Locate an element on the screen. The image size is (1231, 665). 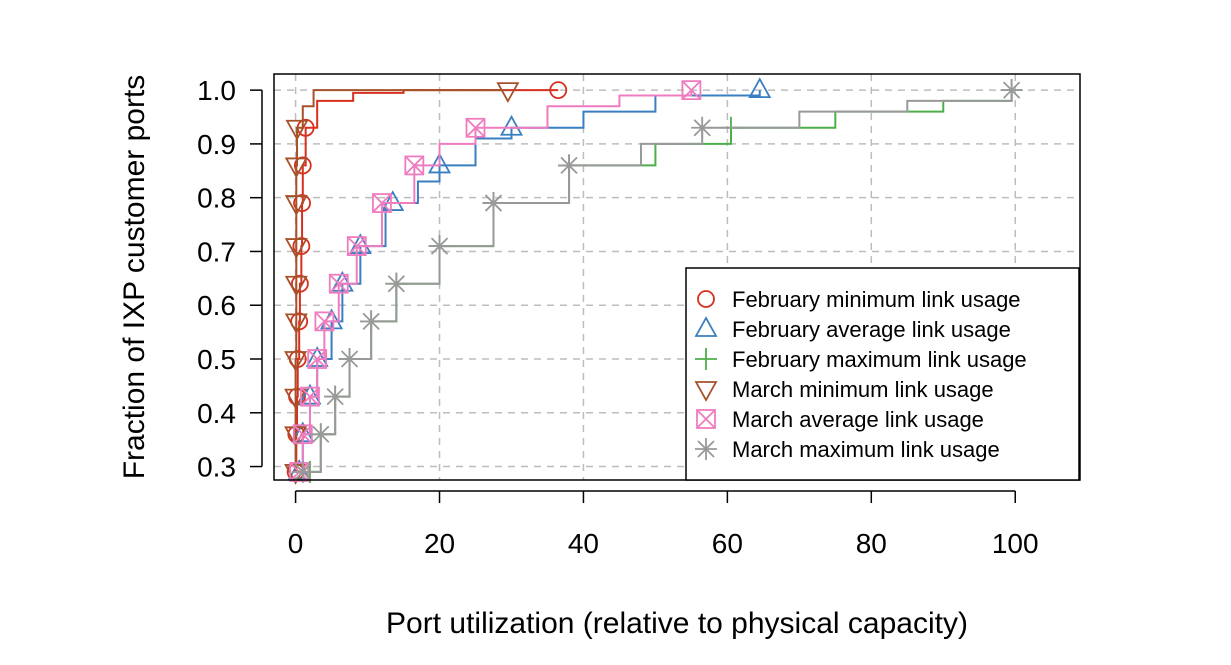
x-tick-label: 80 is located at coordinates (871, 543).